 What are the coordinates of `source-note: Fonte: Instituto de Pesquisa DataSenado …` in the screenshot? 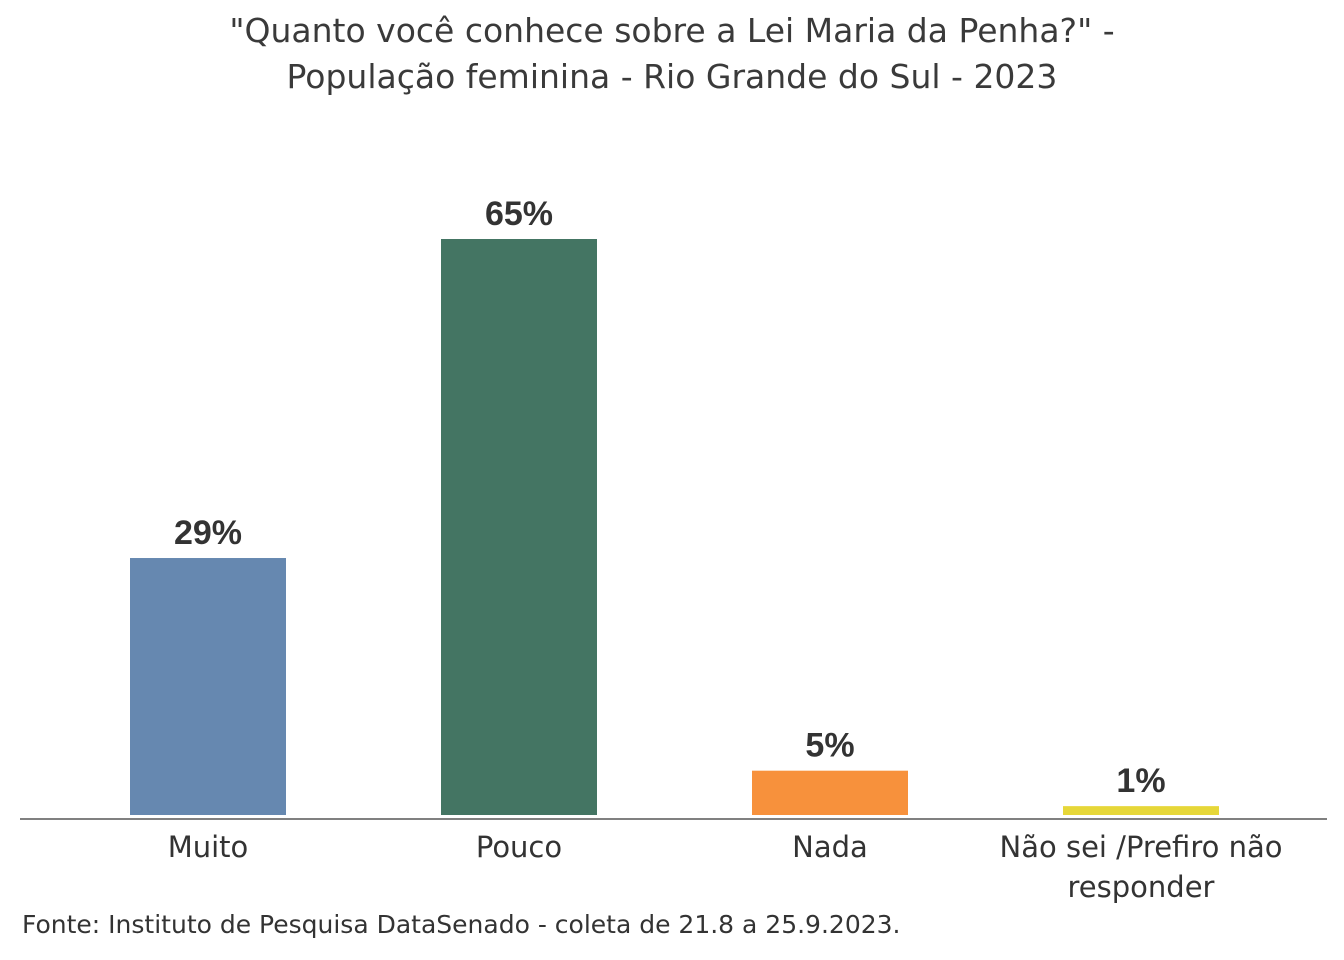 It's located at (461, 924).